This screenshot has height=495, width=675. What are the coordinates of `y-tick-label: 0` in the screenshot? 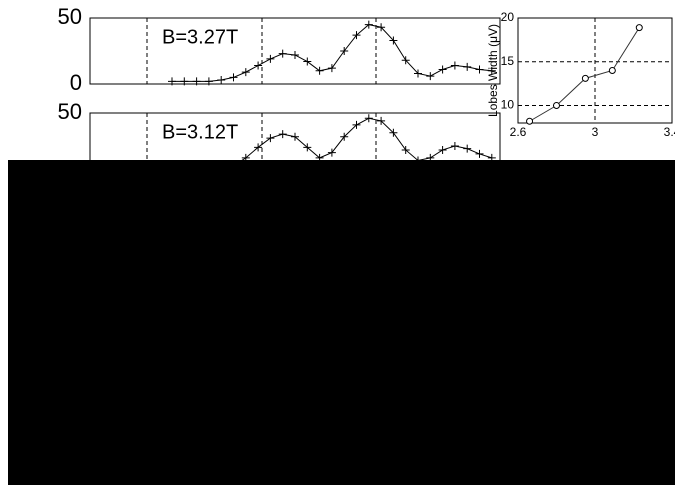 It's located at (76, 82).